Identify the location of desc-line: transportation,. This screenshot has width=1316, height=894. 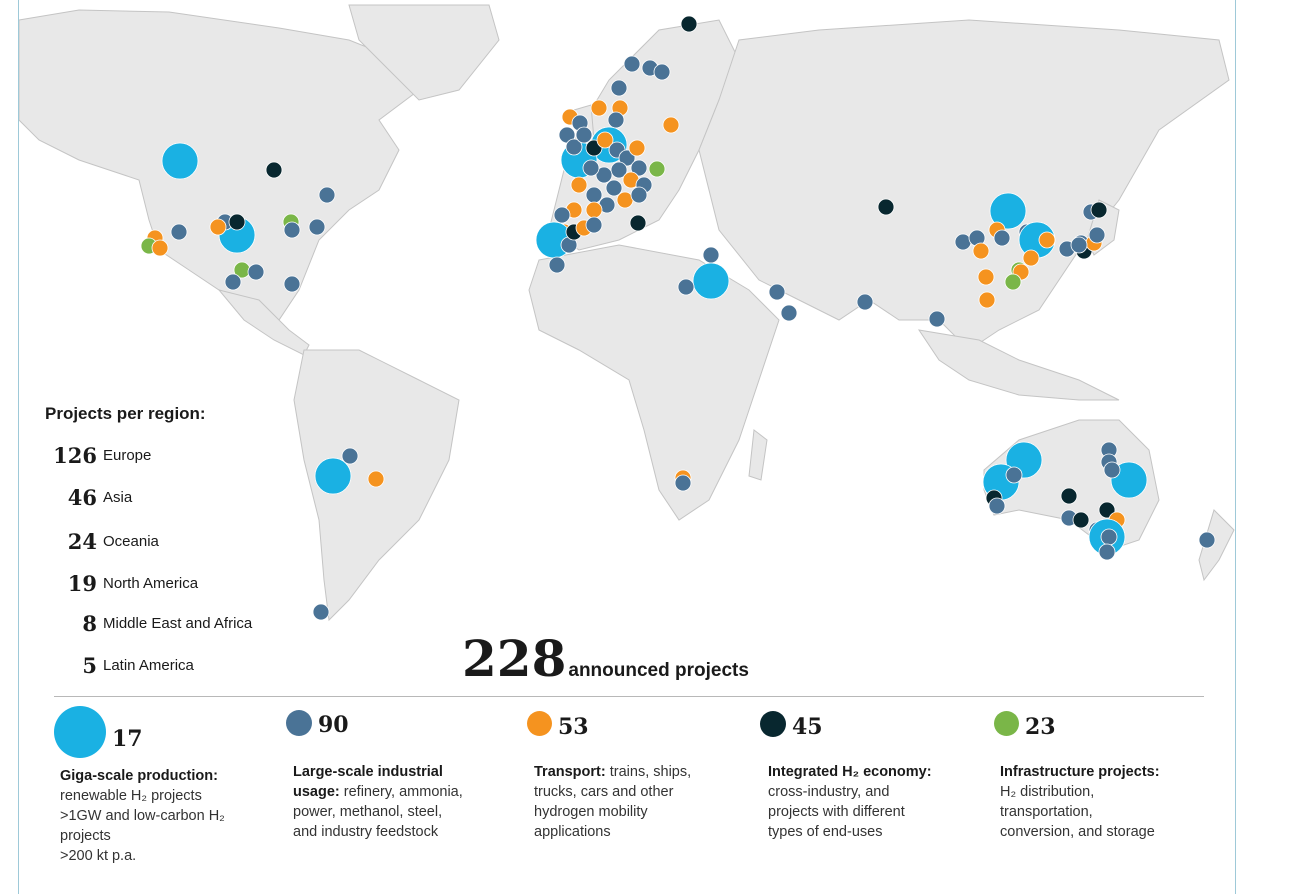
(1046, 812).